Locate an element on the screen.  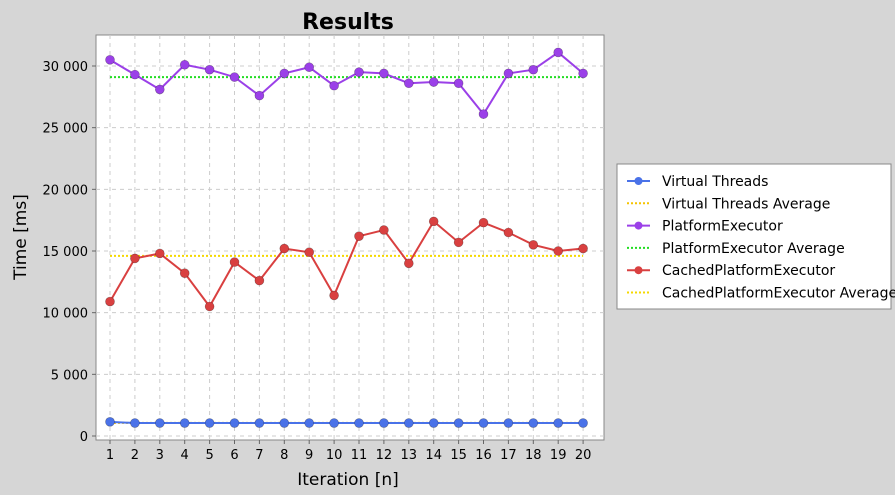
x-tick-label: 4 is located at coordinates (185, 455).